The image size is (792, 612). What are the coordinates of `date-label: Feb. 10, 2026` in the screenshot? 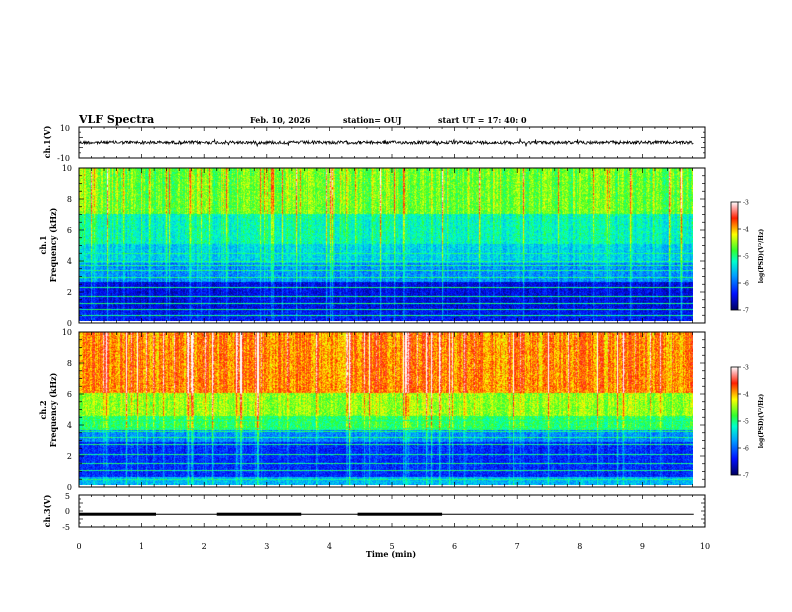 It's located at (280, 120).